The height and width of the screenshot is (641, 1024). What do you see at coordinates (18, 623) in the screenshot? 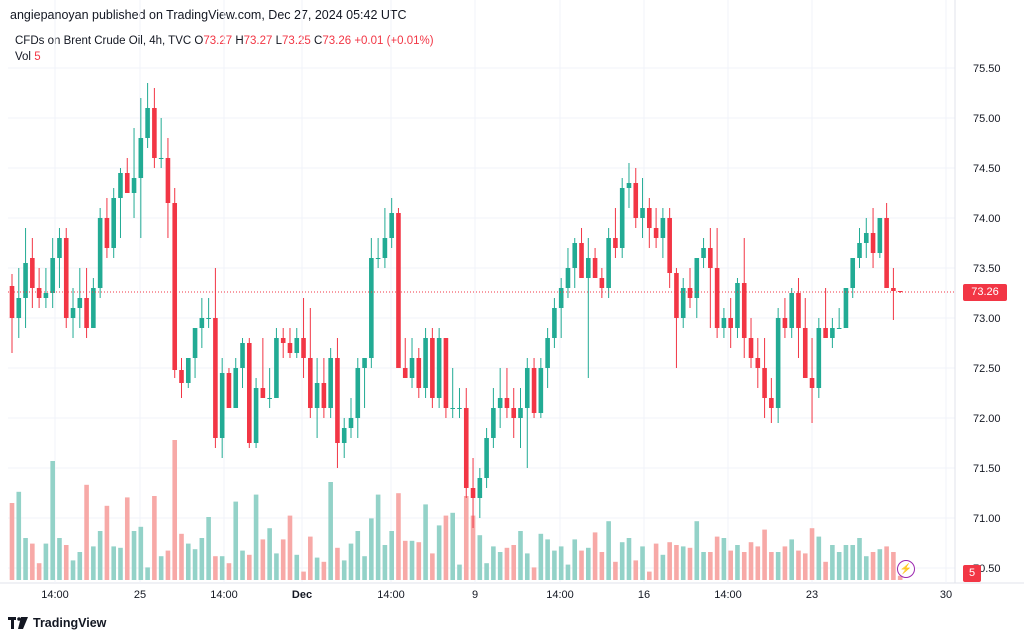
I see `tradingview-logo-icon` at bounding box center [18, 623].